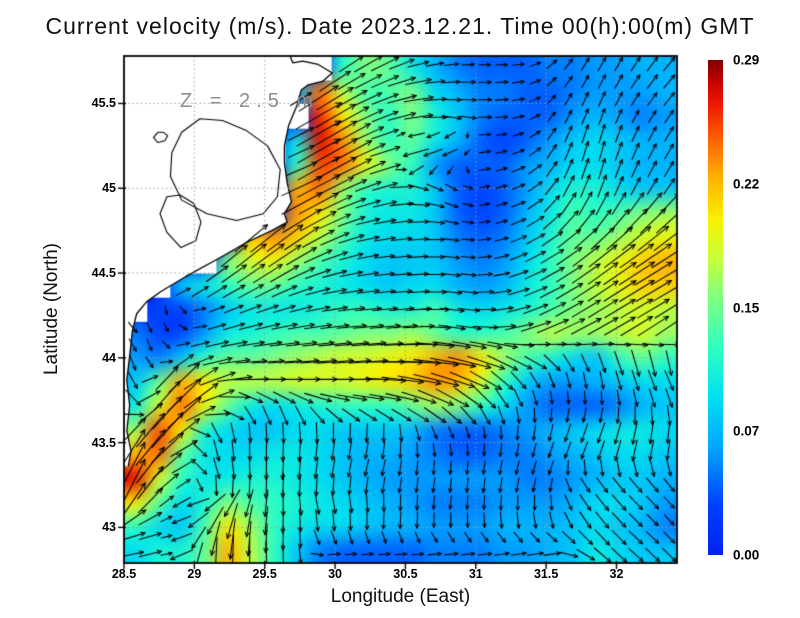 The width and height of the screenshot is (800, 618). I want to click on colorbar-tick-label: 0.00, so click(746, 555).